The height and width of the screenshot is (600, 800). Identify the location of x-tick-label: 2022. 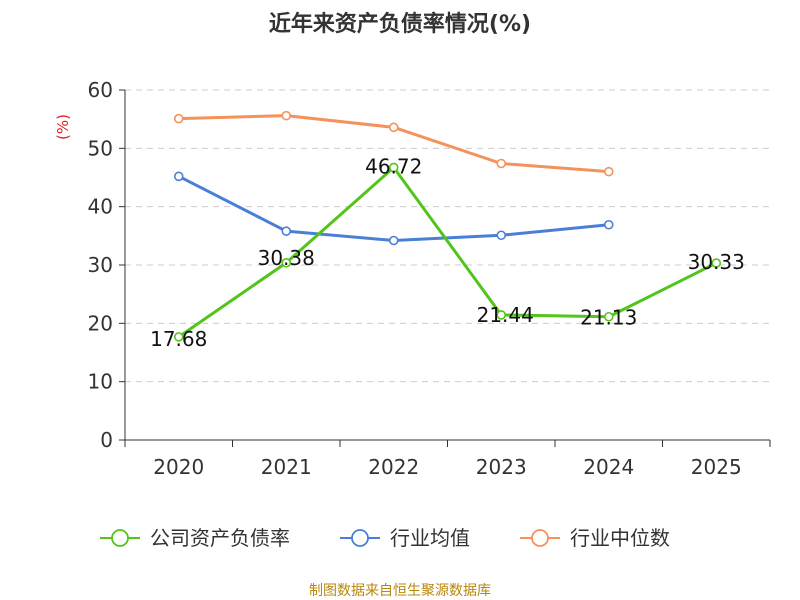
(393, 467).